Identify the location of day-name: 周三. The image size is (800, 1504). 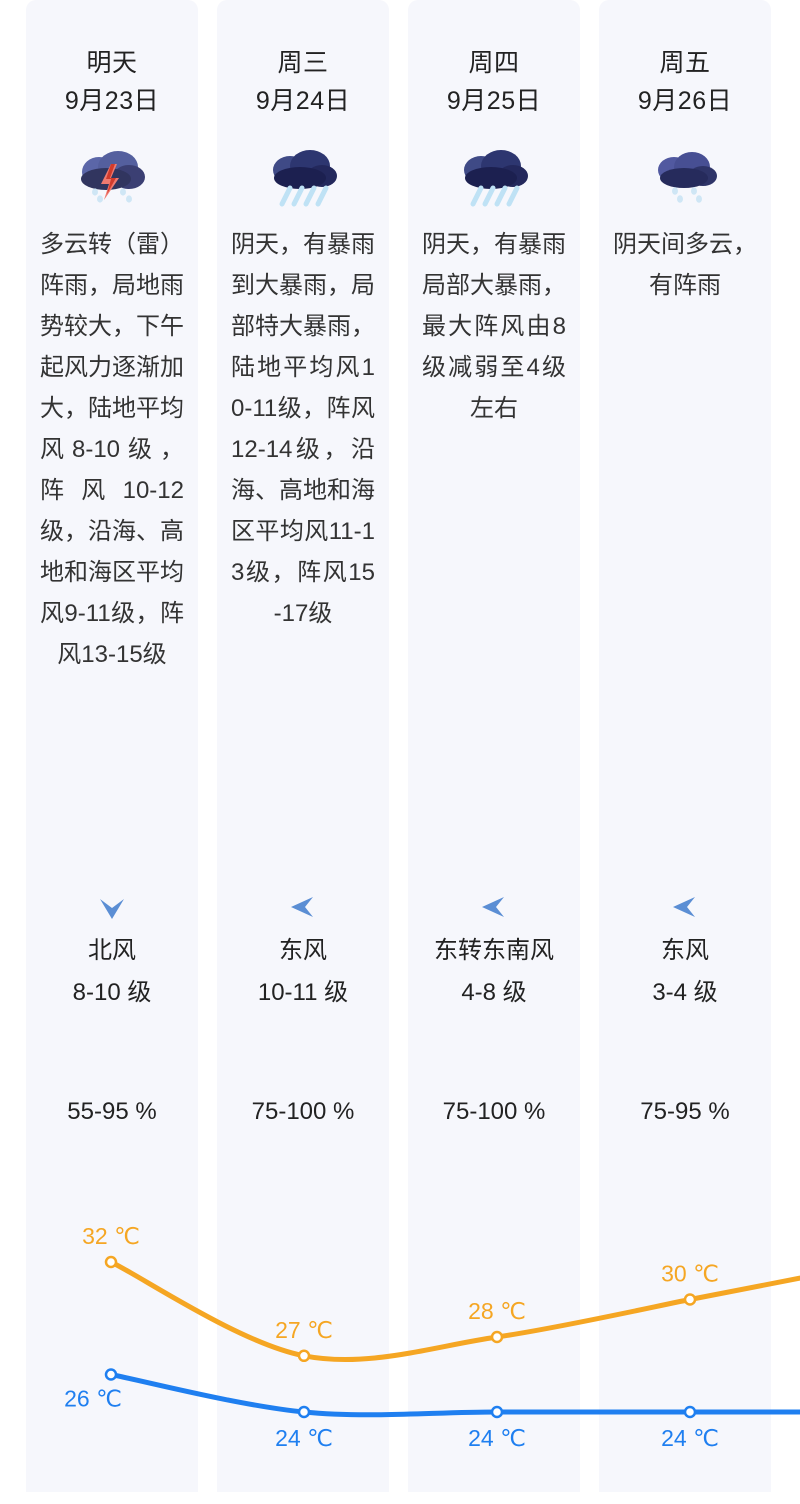
(303, 63).